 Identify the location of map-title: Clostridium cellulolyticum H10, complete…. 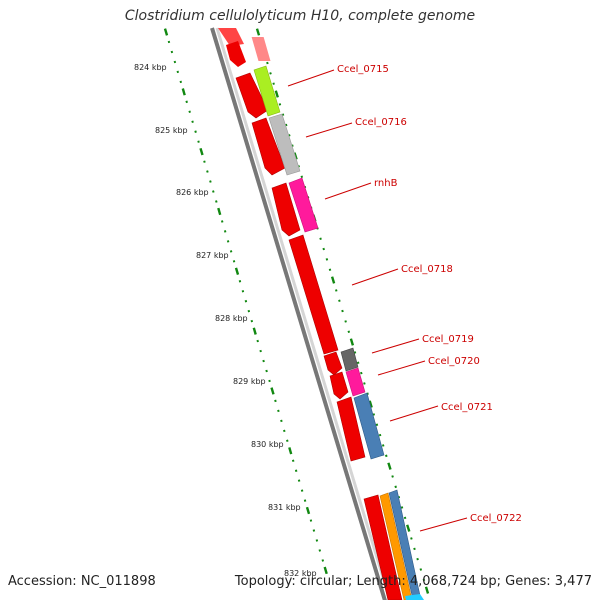
(300, 16).